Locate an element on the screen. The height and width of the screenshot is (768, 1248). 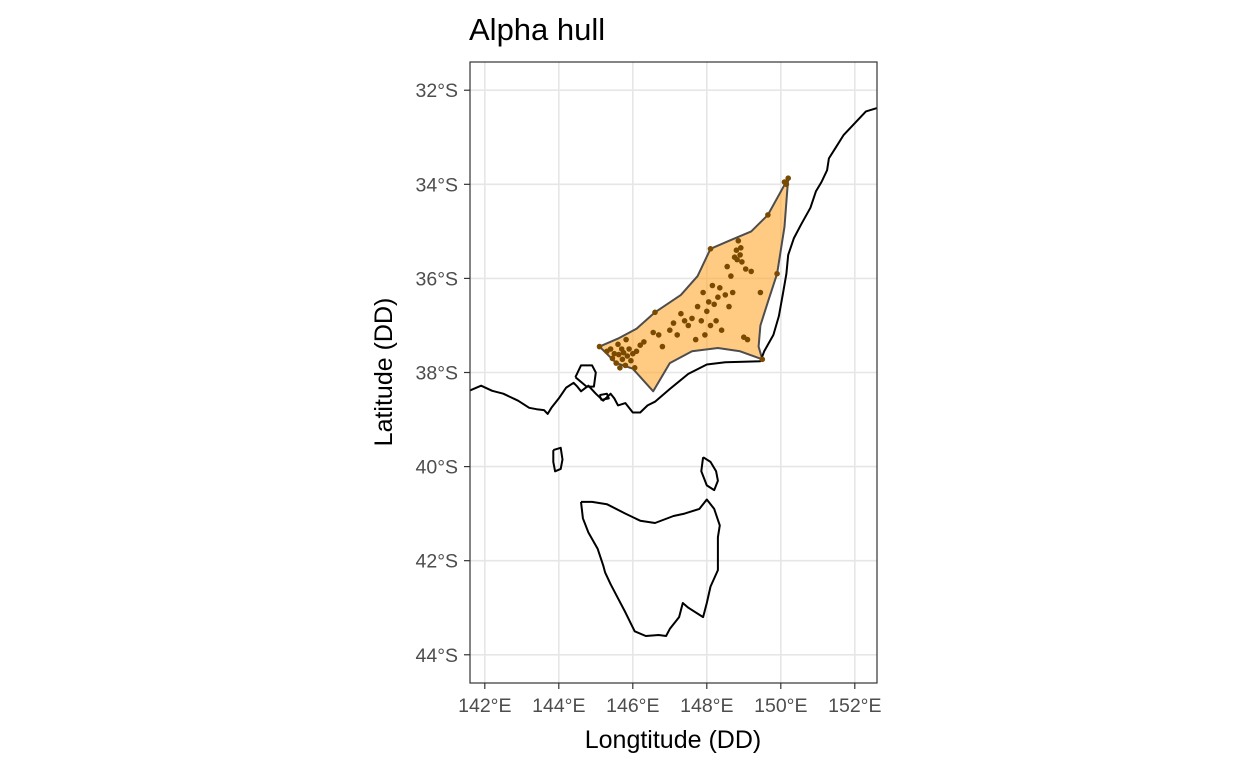
y-axis-ticks: 32°S 34°S 36°S 38°S 40°S 42°S 44°S is located at coordinates (443, 373).